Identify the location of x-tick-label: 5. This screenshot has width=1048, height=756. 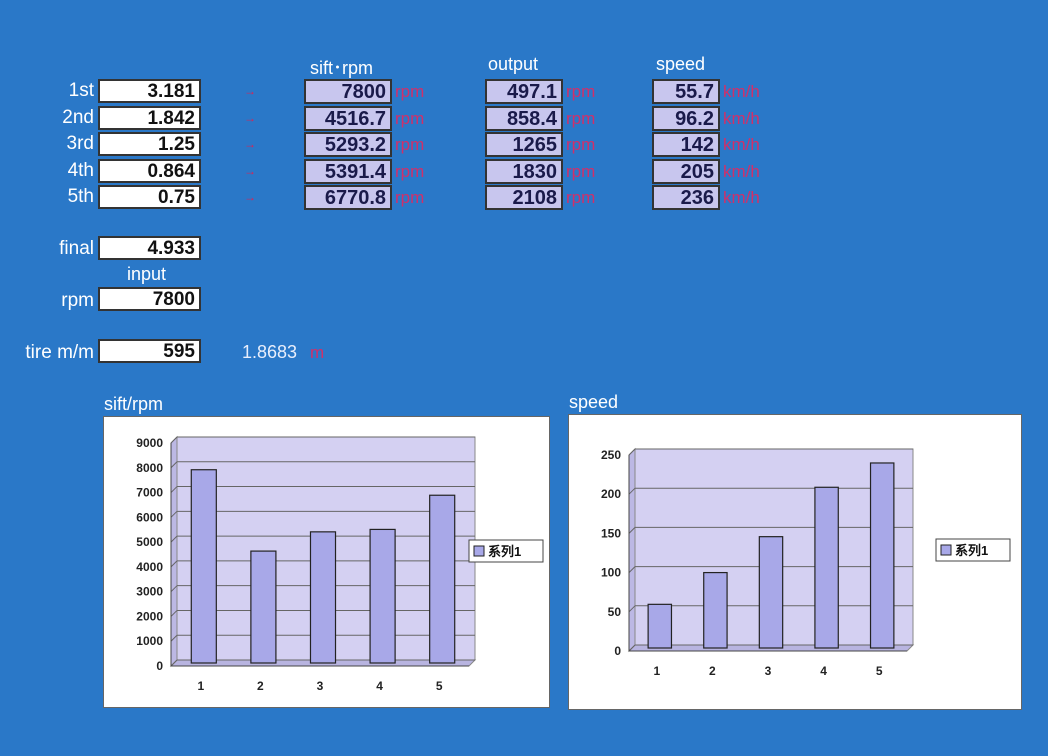
(439, 686).